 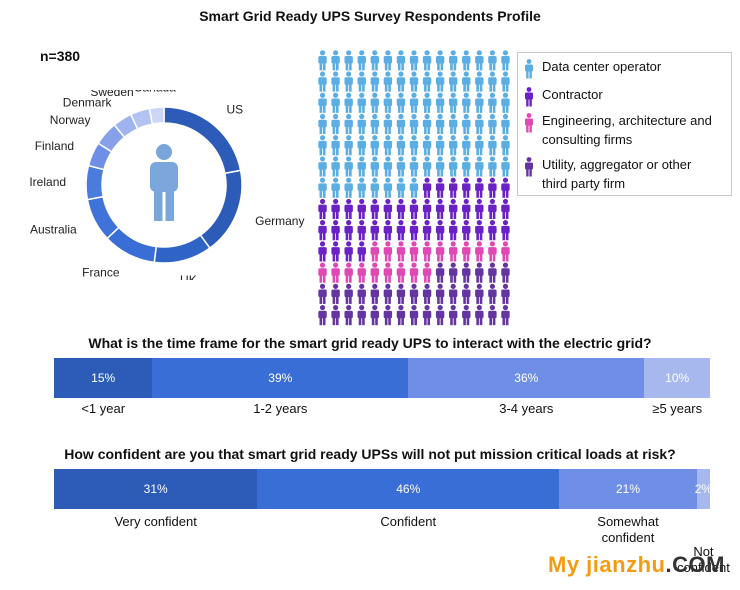 I want to click on legend-item-data-center: Data center operator, so click(x=592, y=68).